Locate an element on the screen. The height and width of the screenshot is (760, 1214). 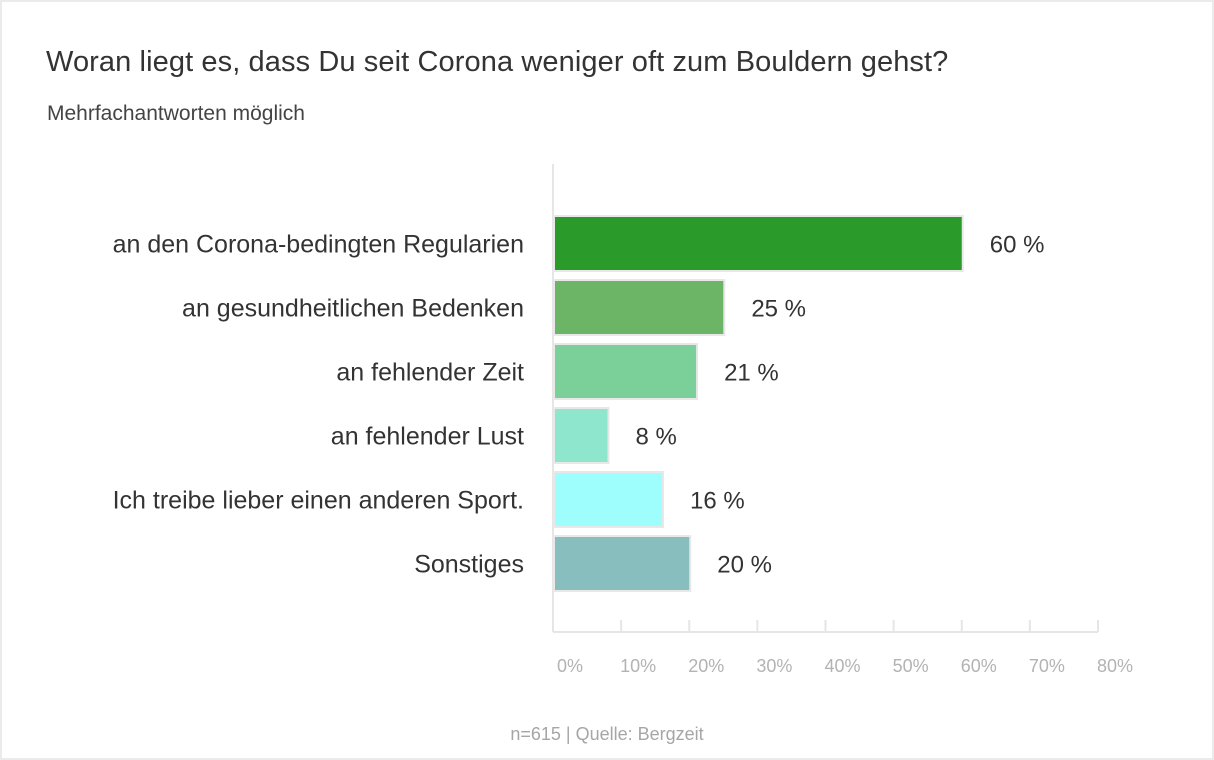
x-tick-label: 40% is located at coordinates (842, 666).